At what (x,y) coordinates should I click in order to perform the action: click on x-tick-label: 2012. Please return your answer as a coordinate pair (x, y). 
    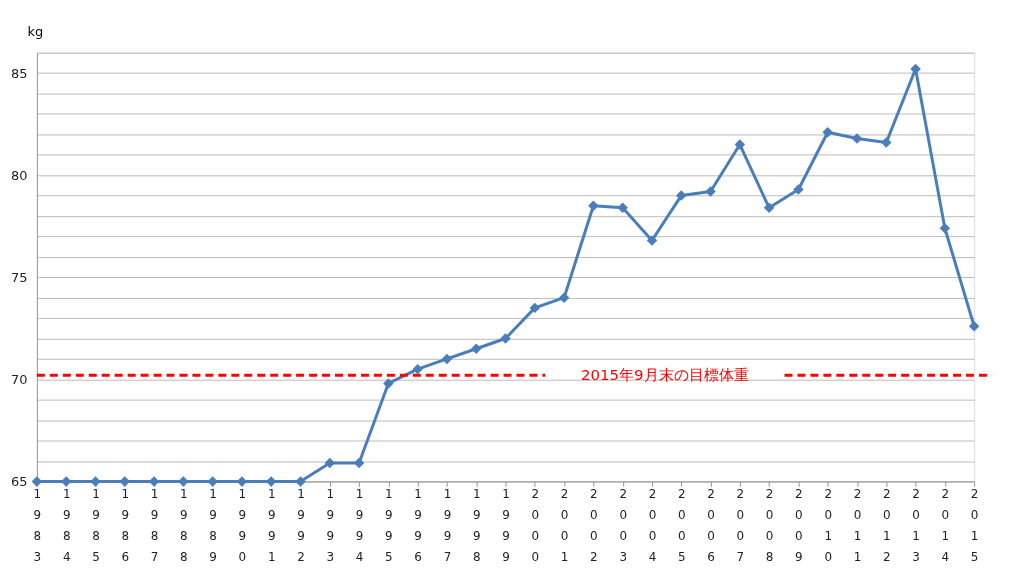
    Looking at the image, I should click on (886, 525).